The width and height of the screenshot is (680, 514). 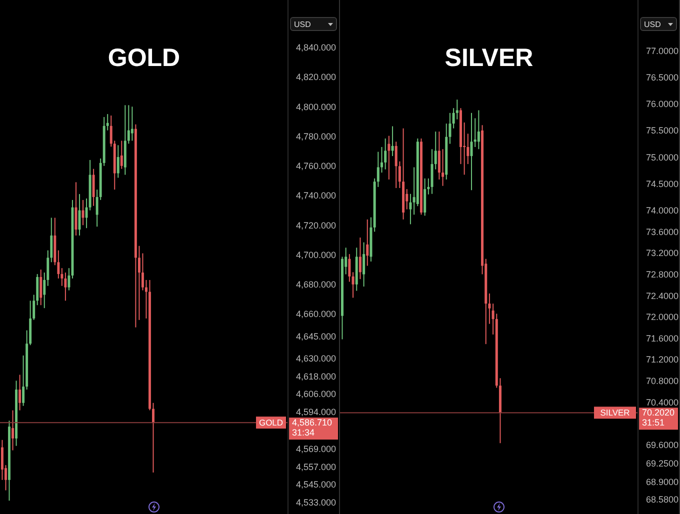 What do you see at coordinates (316, 166) in the screenshot?
I see `y-tick-label: 4,760.000` at bounding box center [316, 166].